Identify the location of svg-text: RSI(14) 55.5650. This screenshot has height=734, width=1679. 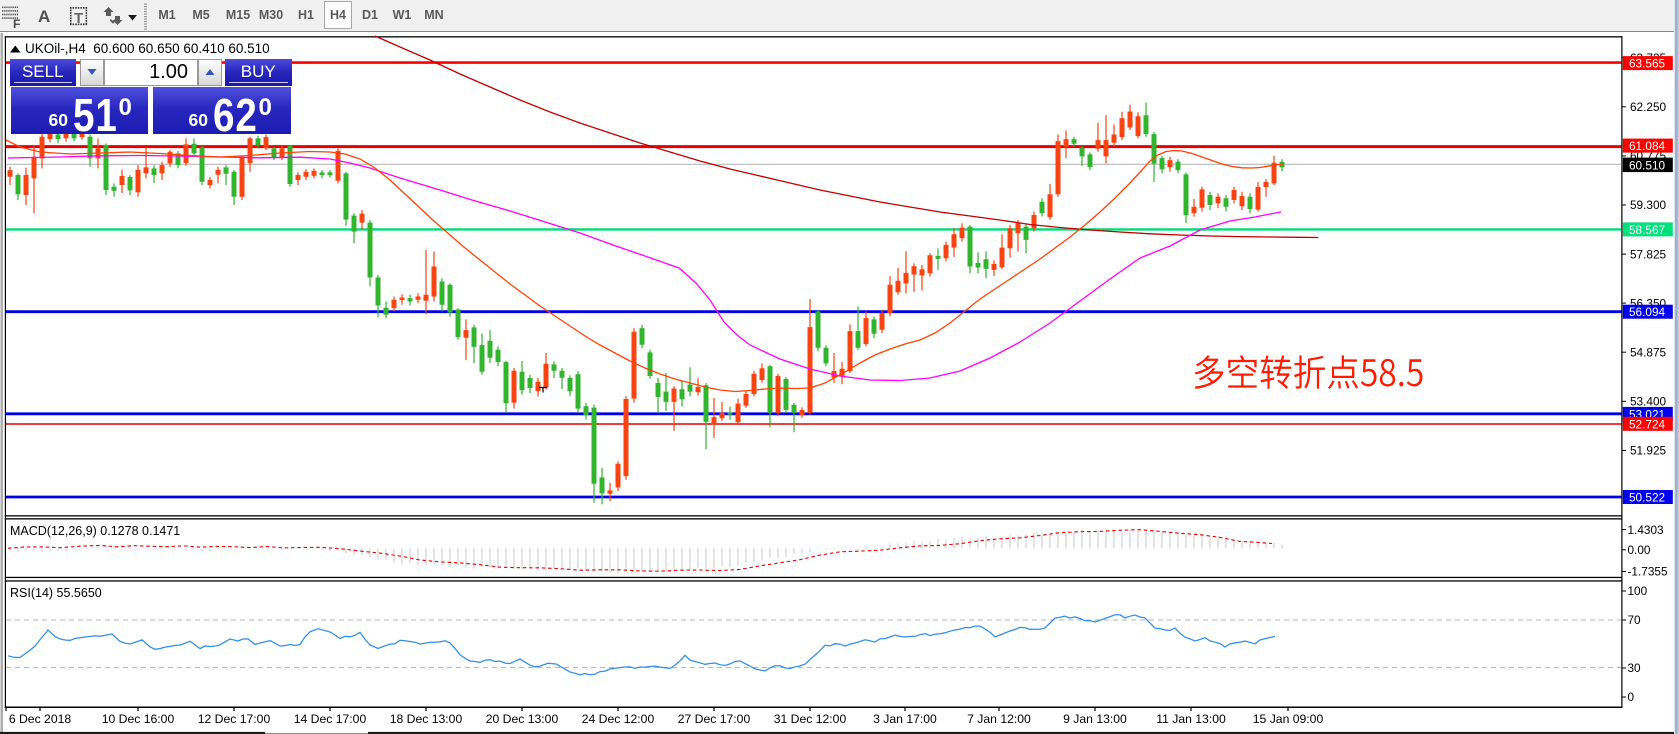
(56, 593).